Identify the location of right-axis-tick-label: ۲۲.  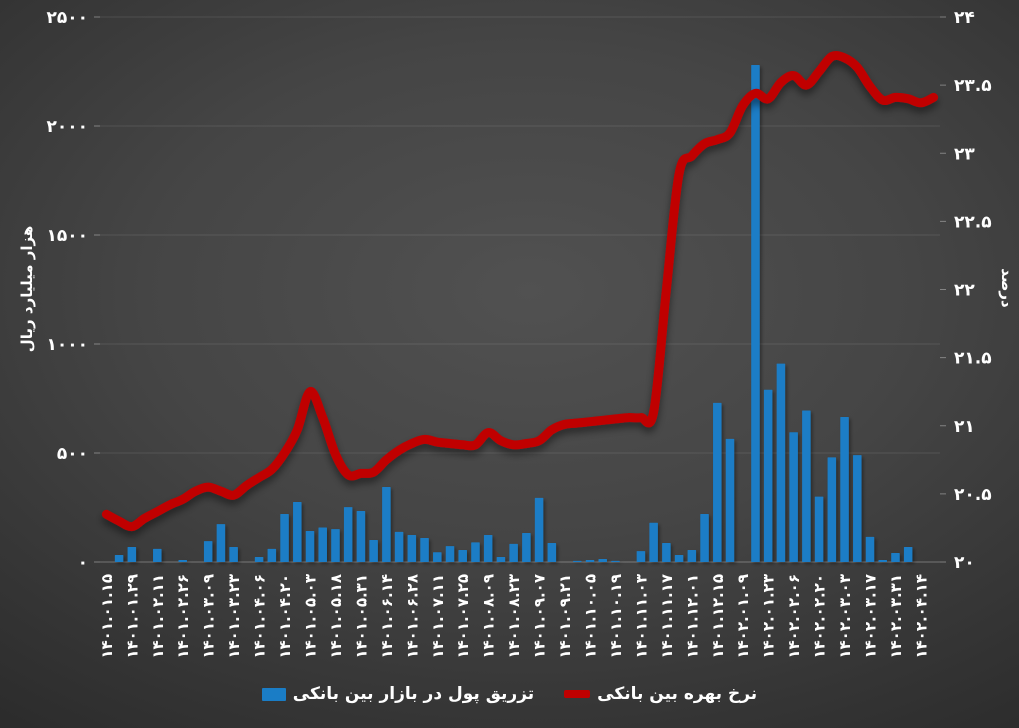
(964, 291).